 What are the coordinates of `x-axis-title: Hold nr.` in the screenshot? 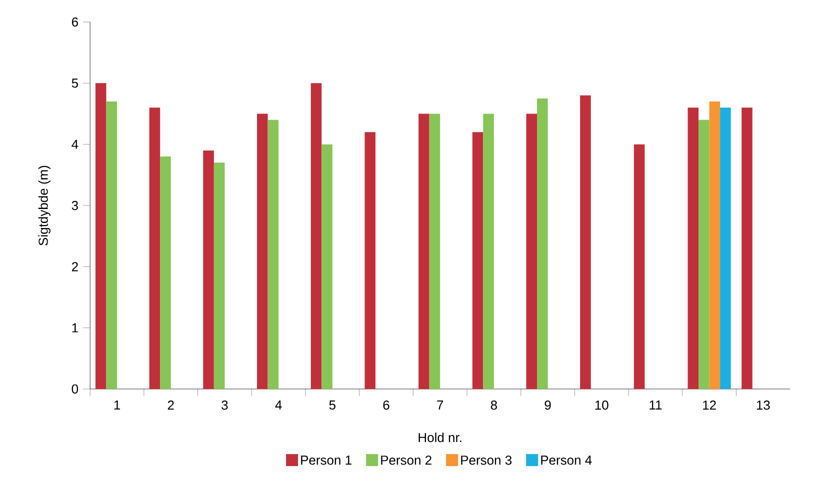 It's located at (440, 437).